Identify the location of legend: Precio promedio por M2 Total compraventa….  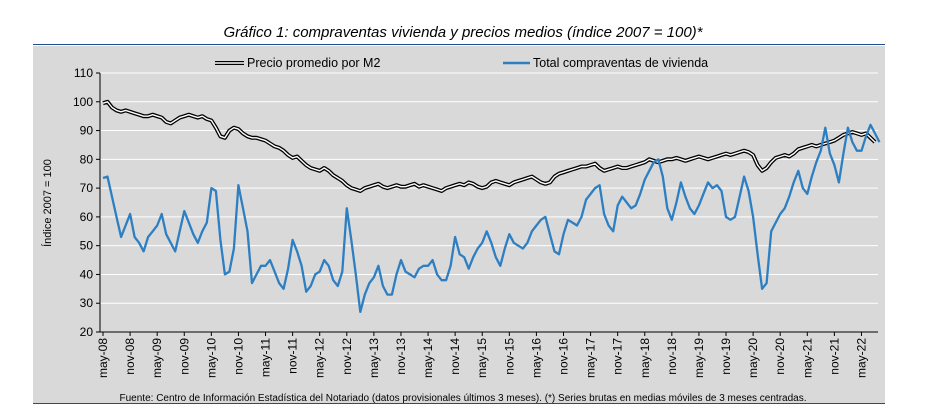
(461, 63).